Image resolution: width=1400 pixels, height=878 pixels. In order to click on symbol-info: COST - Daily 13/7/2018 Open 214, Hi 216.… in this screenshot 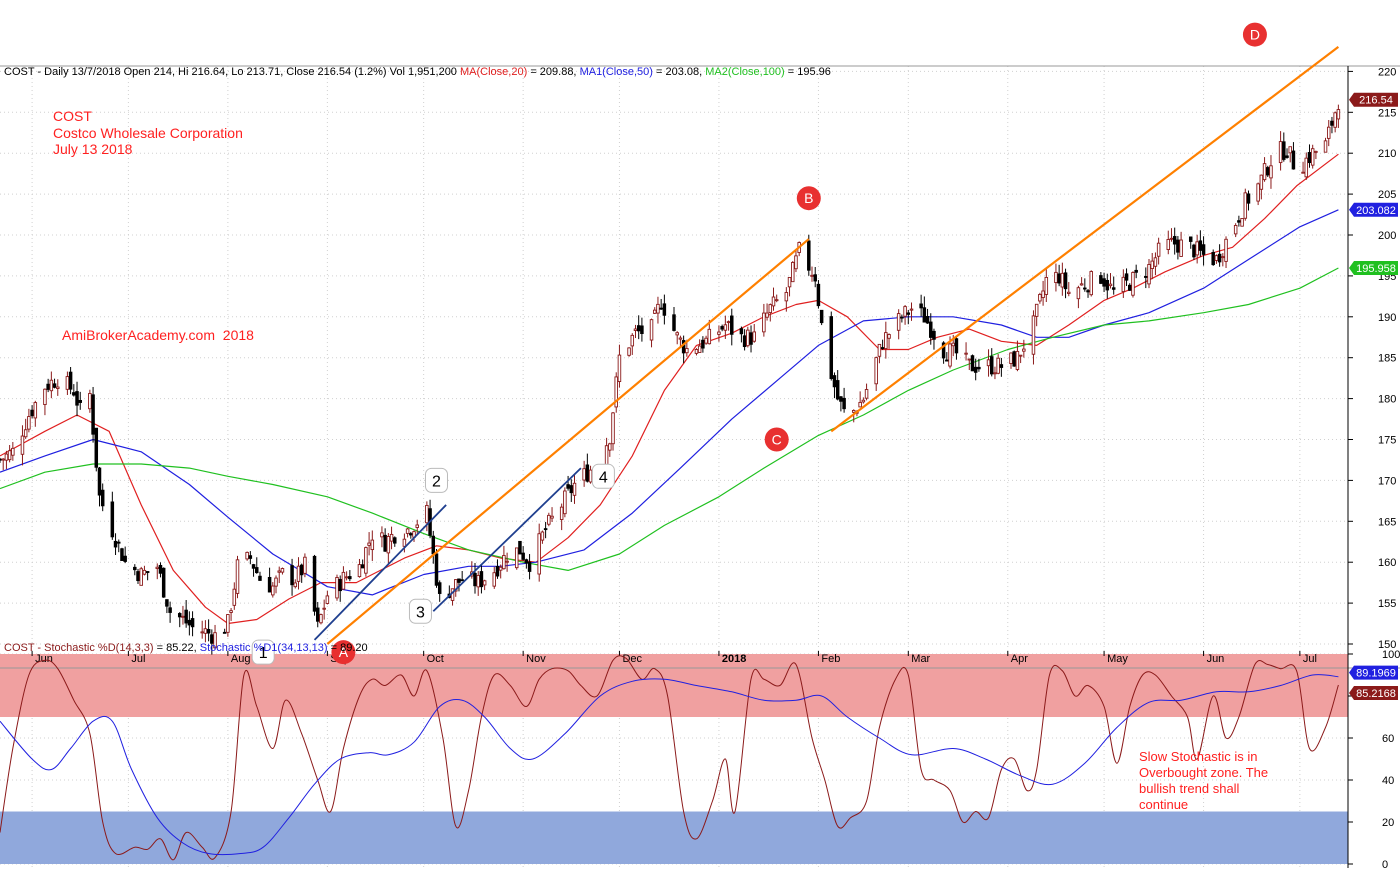, I will do `click(230, 72)`.